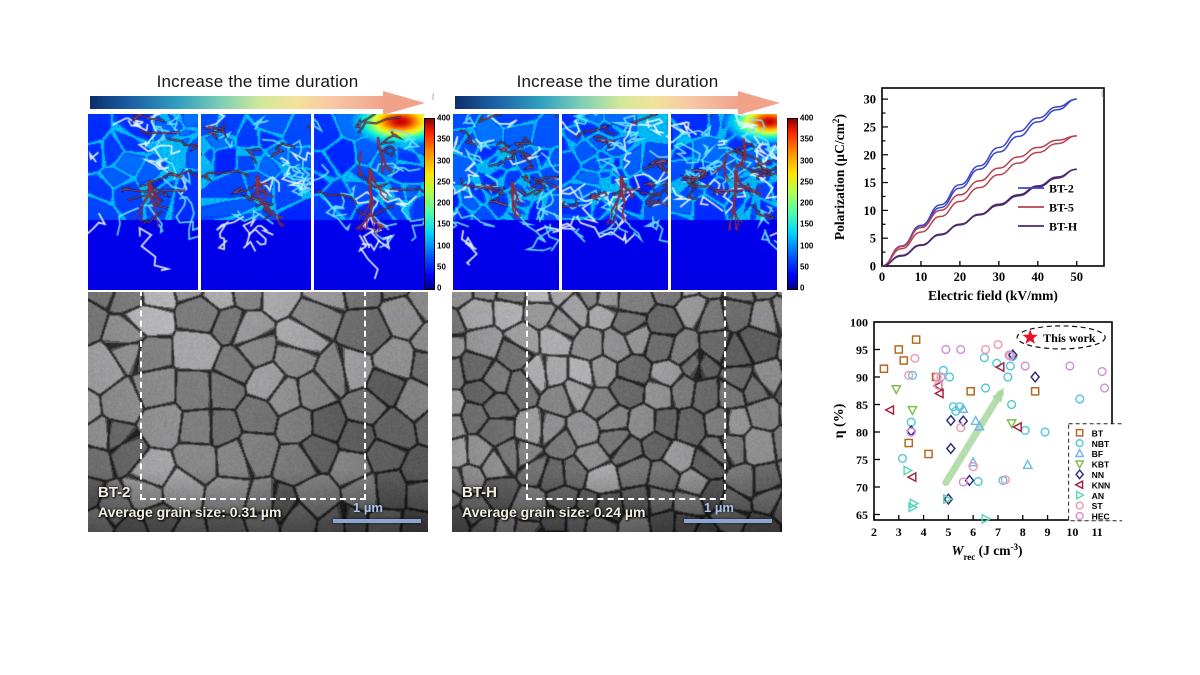  What do you see at coordinates (190, 512) in the screenshot?
I see `sem-grain-size-left: Average grain size: 0.31 µm` at bounding box center [190, 512].